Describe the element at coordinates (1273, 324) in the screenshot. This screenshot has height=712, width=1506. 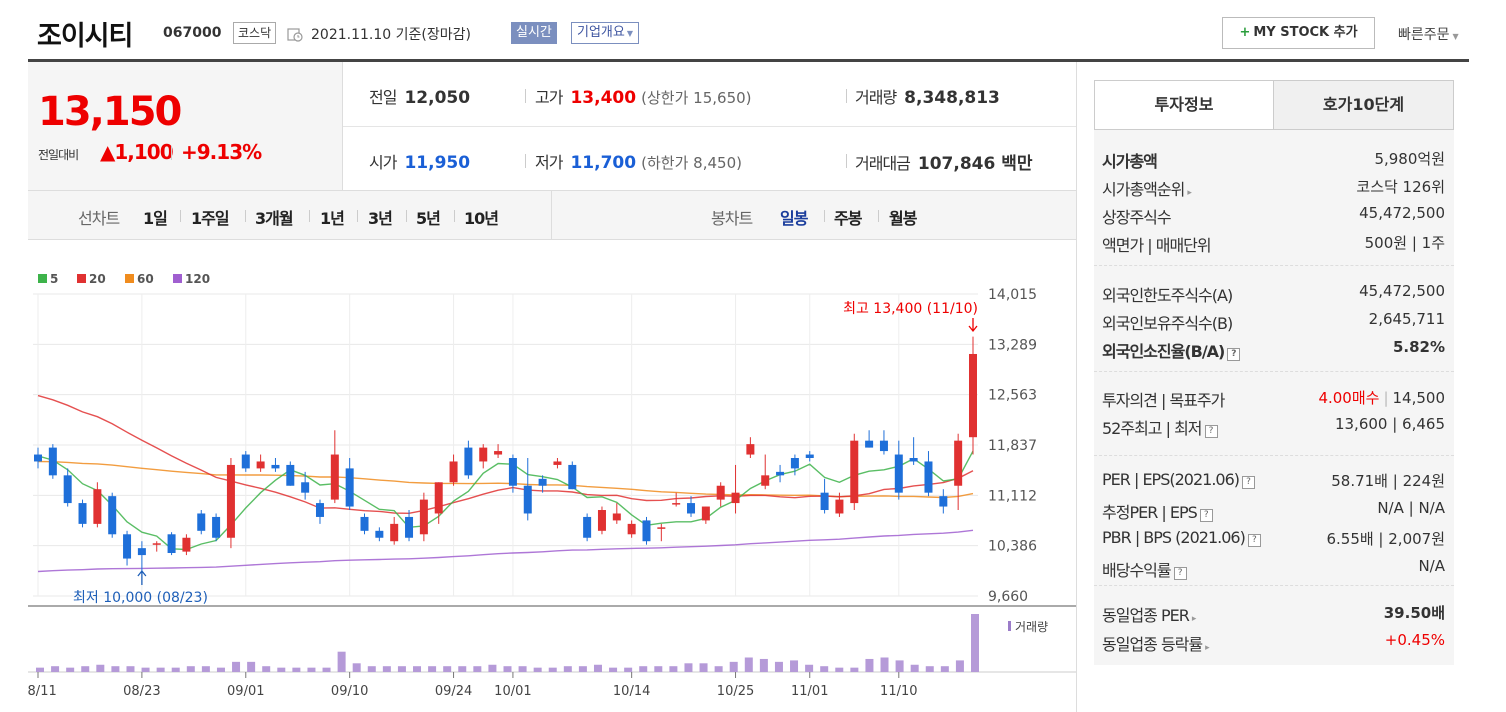
I see `info-row: 외국인보유주식수(B) 2,645,711` at that location.